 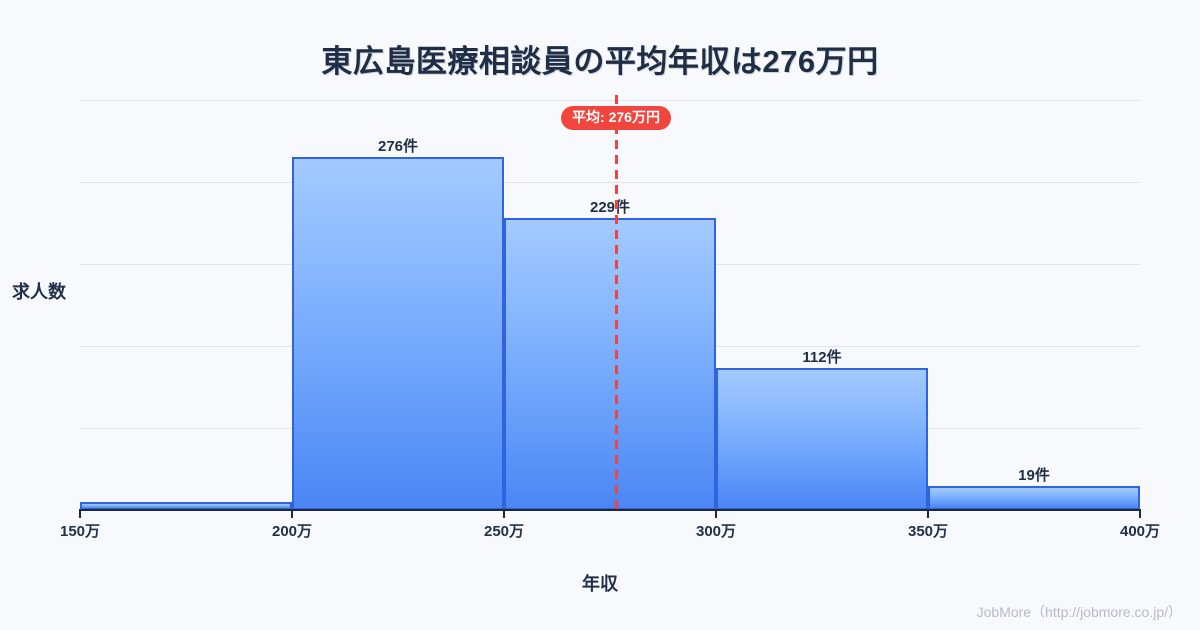 I want to click on y-axis-title: 求人数, so click(x=39, y=292).